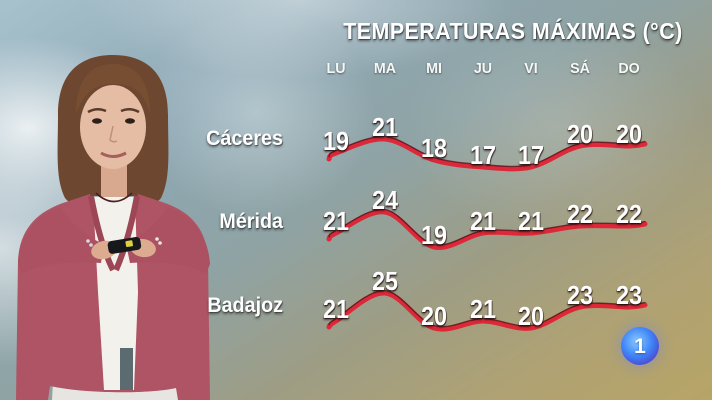  I want to click on presenter-trouser-gap, so click(126, 369).